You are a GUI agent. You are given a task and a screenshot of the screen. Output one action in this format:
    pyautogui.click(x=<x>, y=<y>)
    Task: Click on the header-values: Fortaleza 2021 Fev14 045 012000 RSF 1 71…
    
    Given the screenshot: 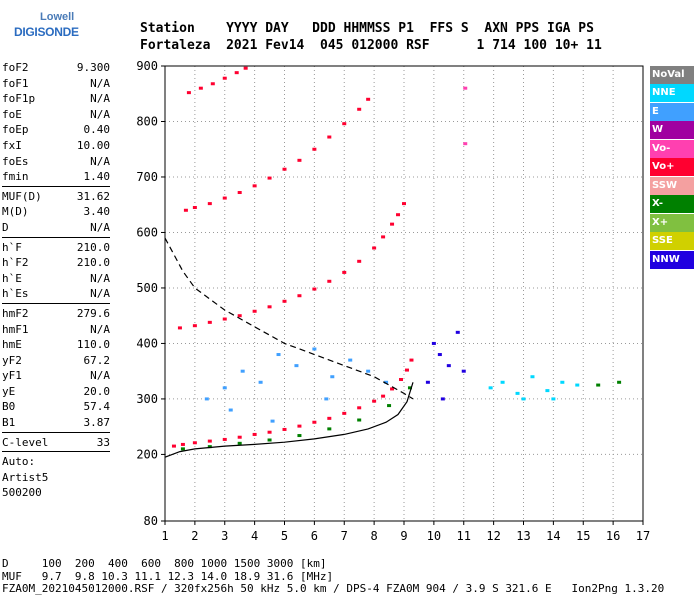 What is the action you would take?
    pyautogui.click(x=371, y=45)
    